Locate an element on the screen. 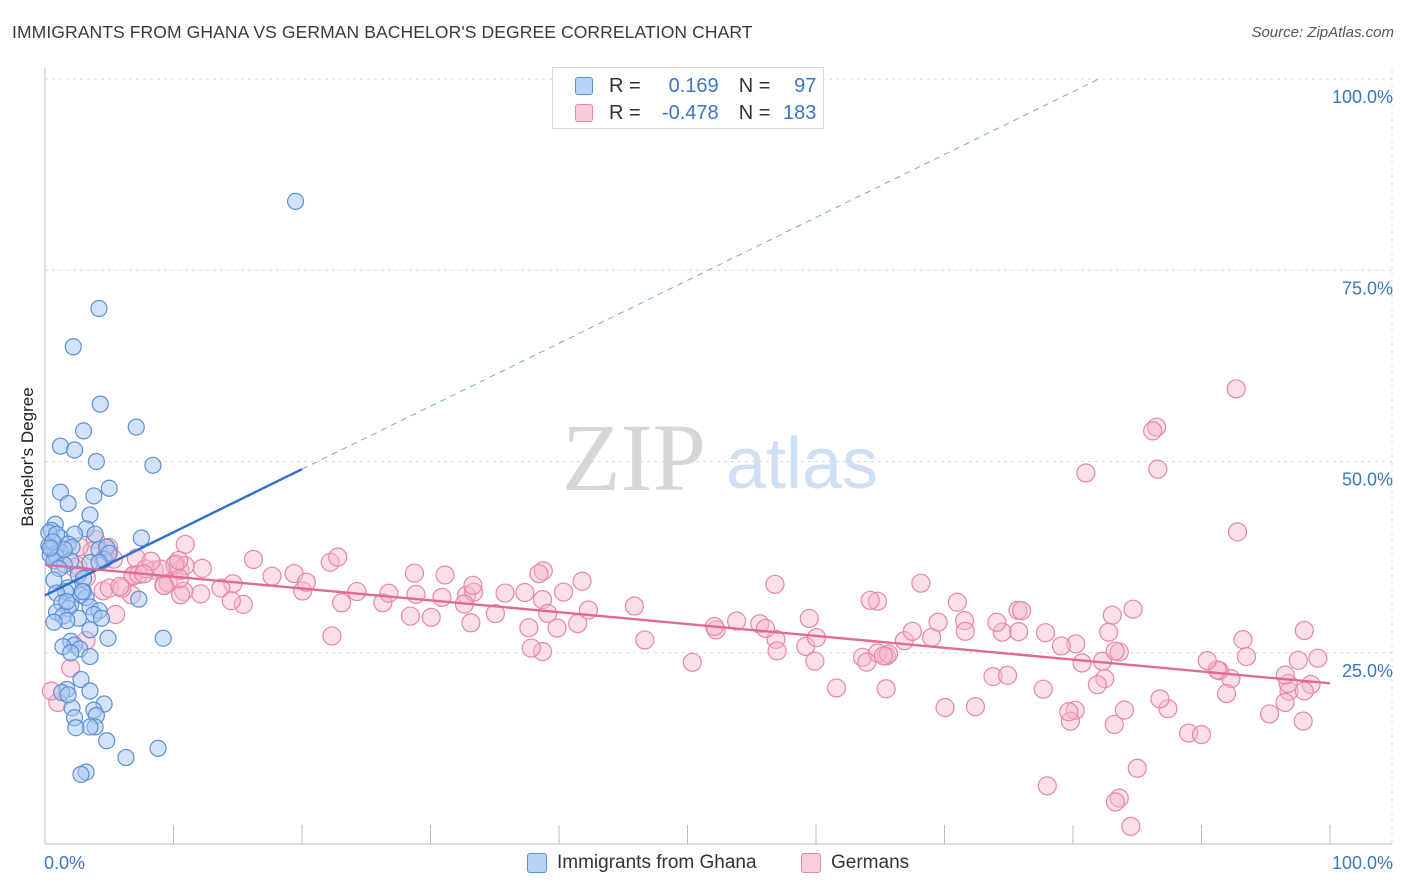  watermark: ZIP atlas is located at coordinates (720, 457).